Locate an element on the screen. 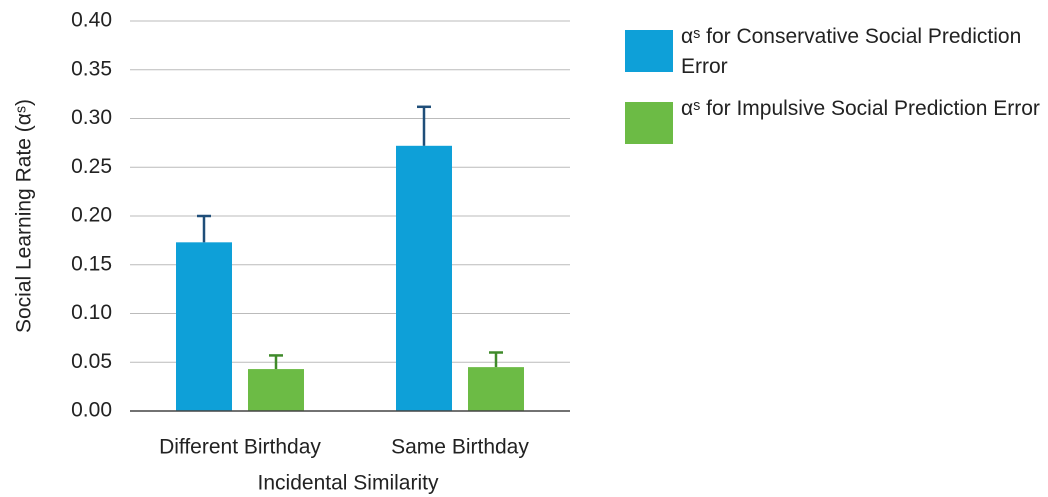 This screenshot has width=1048, height=497. y-tick-label: 0.20 is located at coordinates (91, 215).